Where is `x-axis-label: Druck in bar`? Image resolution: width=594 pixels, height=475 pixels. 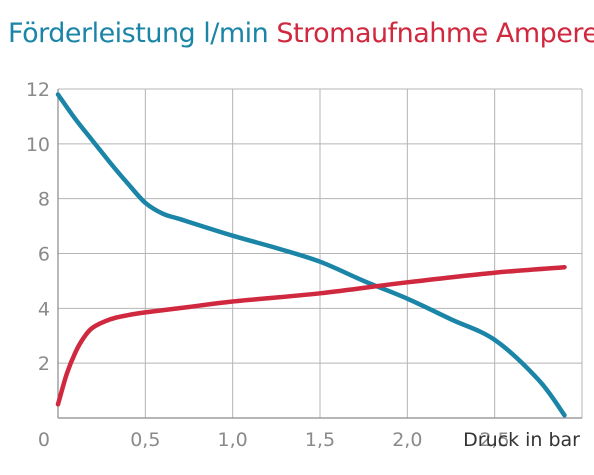
x-axis-label: Druck in bar is located at coordinates (521, 440).